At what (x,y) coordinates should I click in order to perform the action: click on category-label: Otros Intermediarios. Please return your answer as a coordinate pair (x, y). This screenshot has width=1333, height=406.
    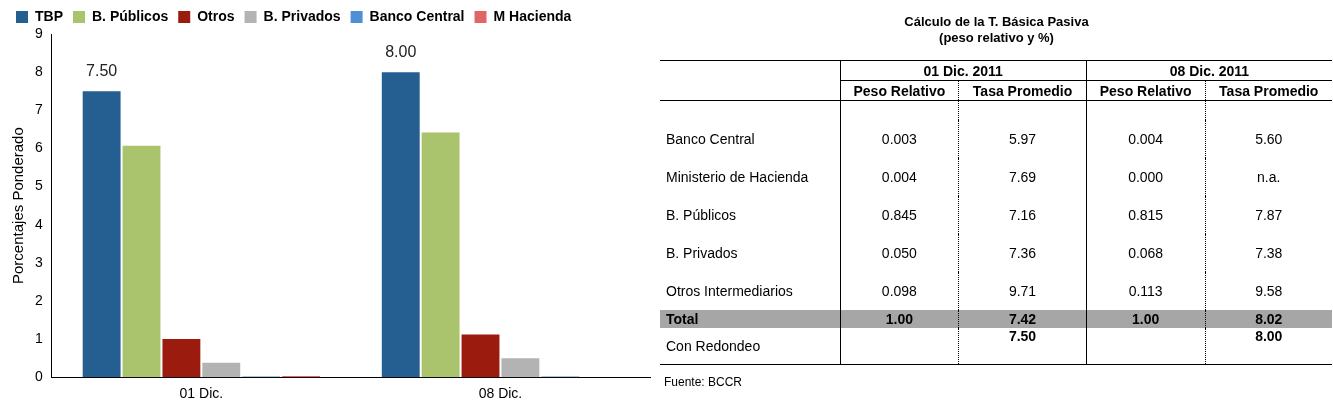
    Looking at the image, I should click on (729, 291).